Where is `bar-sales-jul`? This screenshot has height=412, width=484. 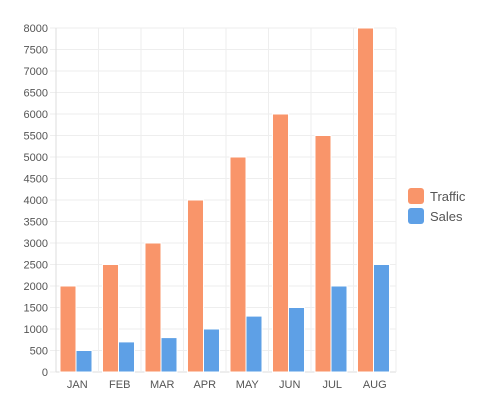
bar-sales-jul is located at coordinates (339, 329).